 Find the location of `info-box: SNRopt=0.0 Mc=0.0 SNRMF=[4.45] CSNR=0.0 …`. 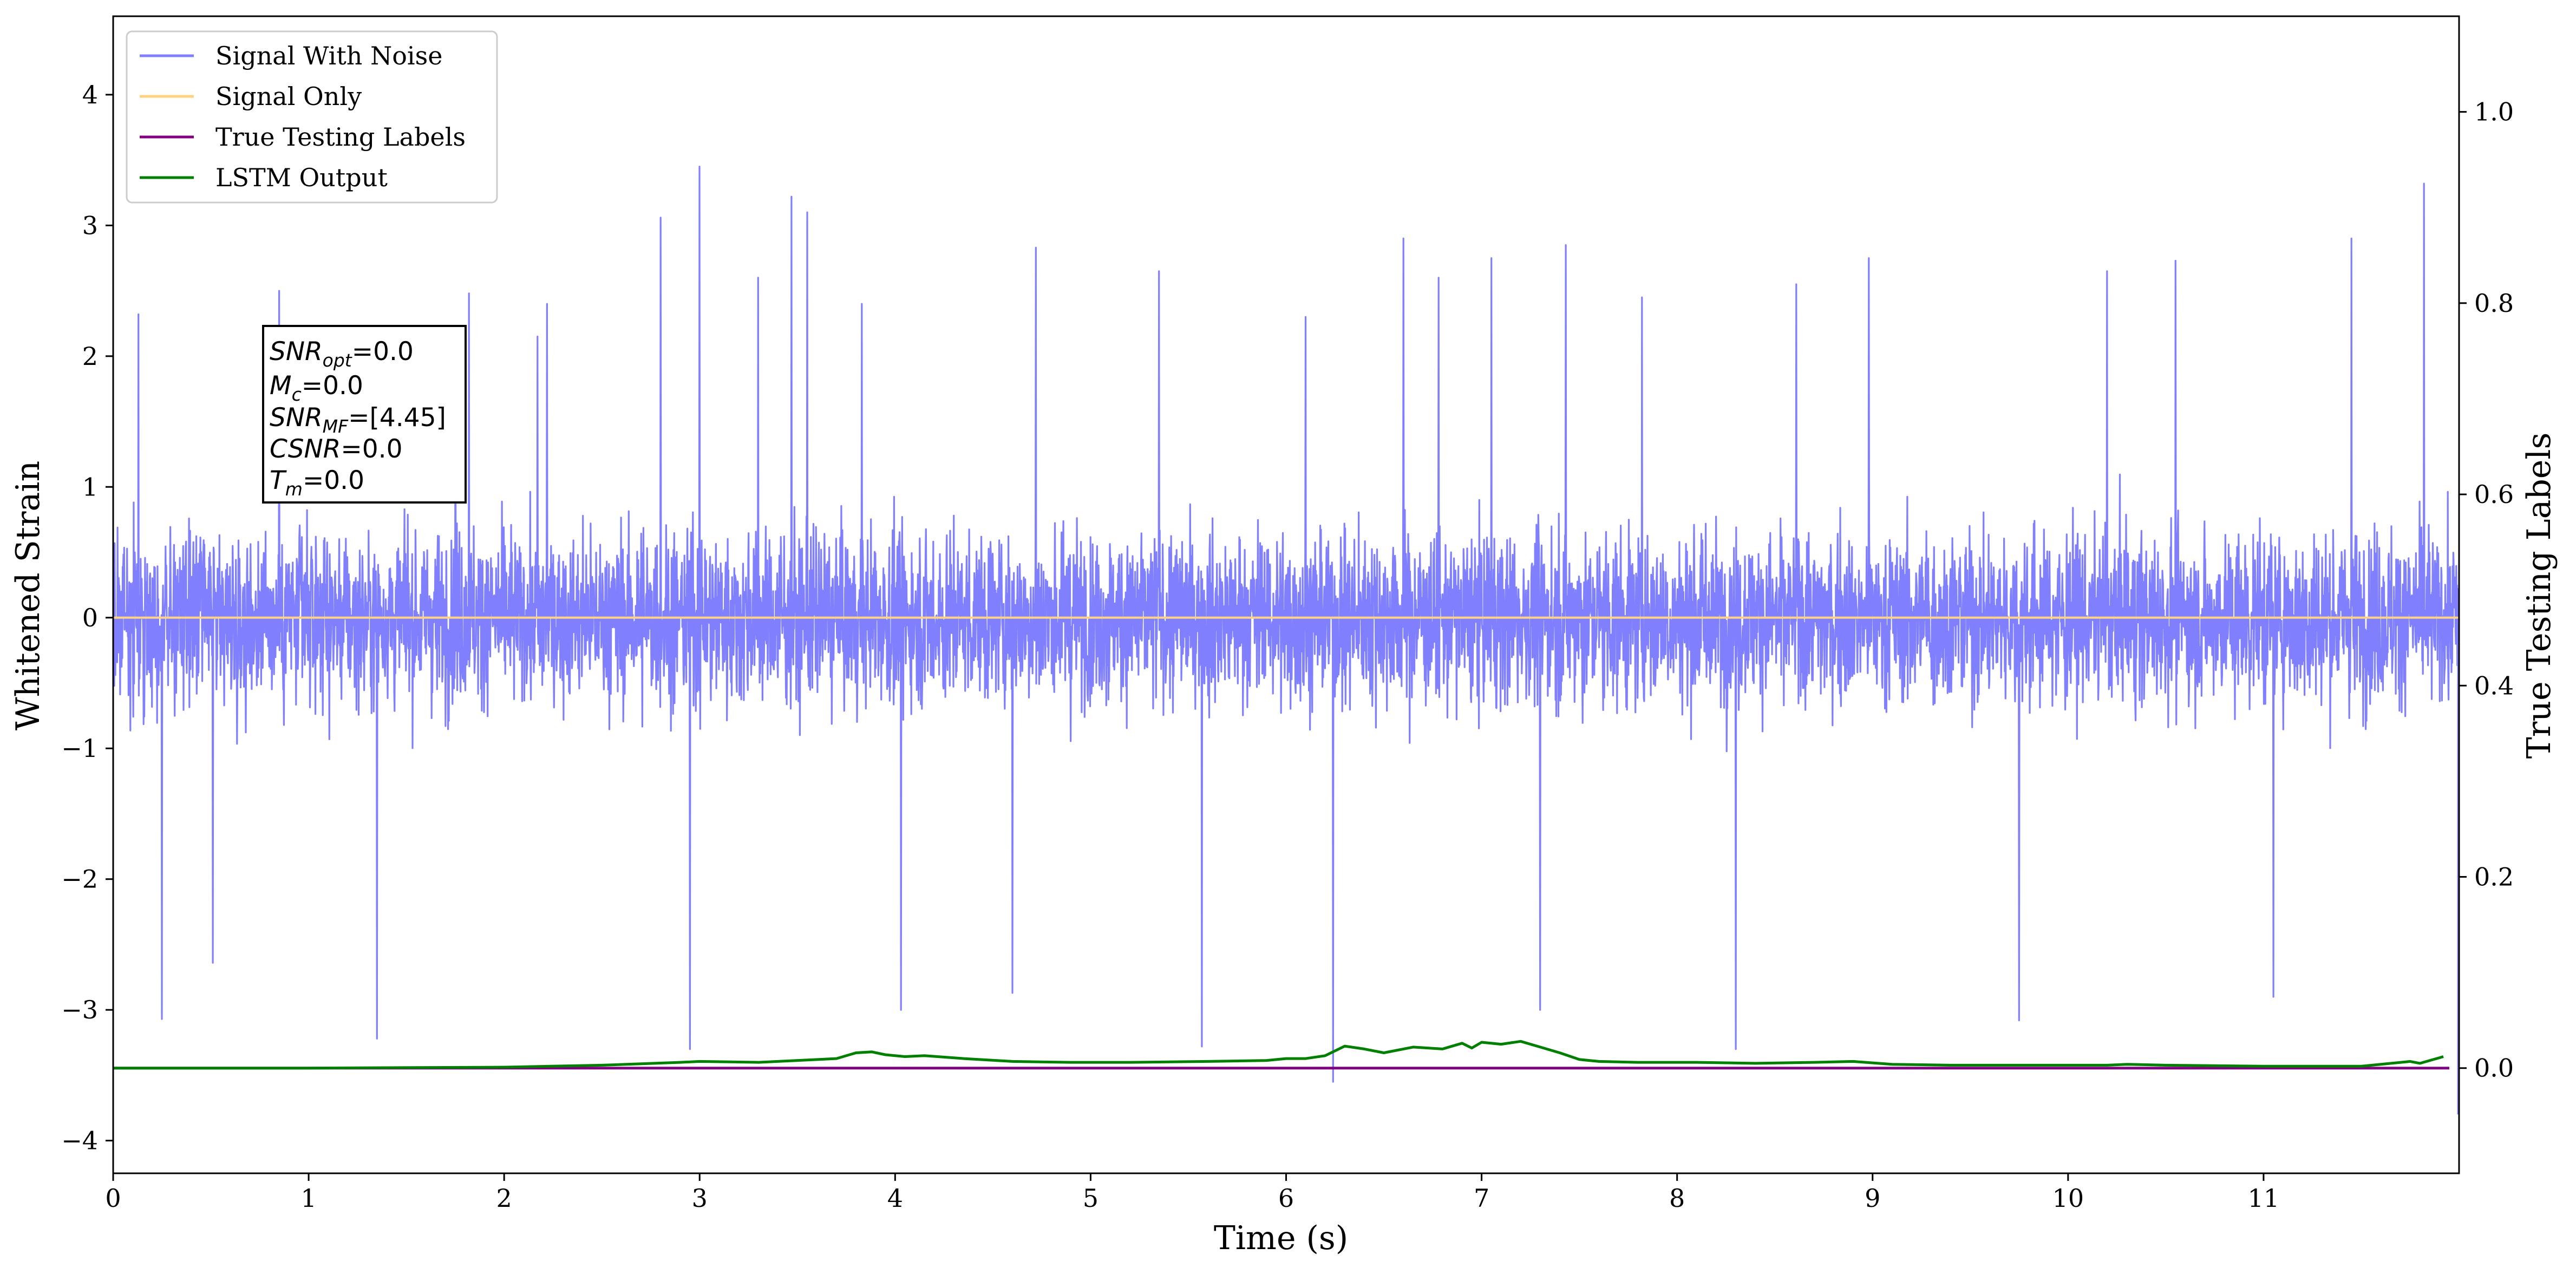

info-box: SNRopt=0.0 Mc=0.0 SNRMF=[4.45] CSNR=0.0 … is located at coordinates (365, 414).